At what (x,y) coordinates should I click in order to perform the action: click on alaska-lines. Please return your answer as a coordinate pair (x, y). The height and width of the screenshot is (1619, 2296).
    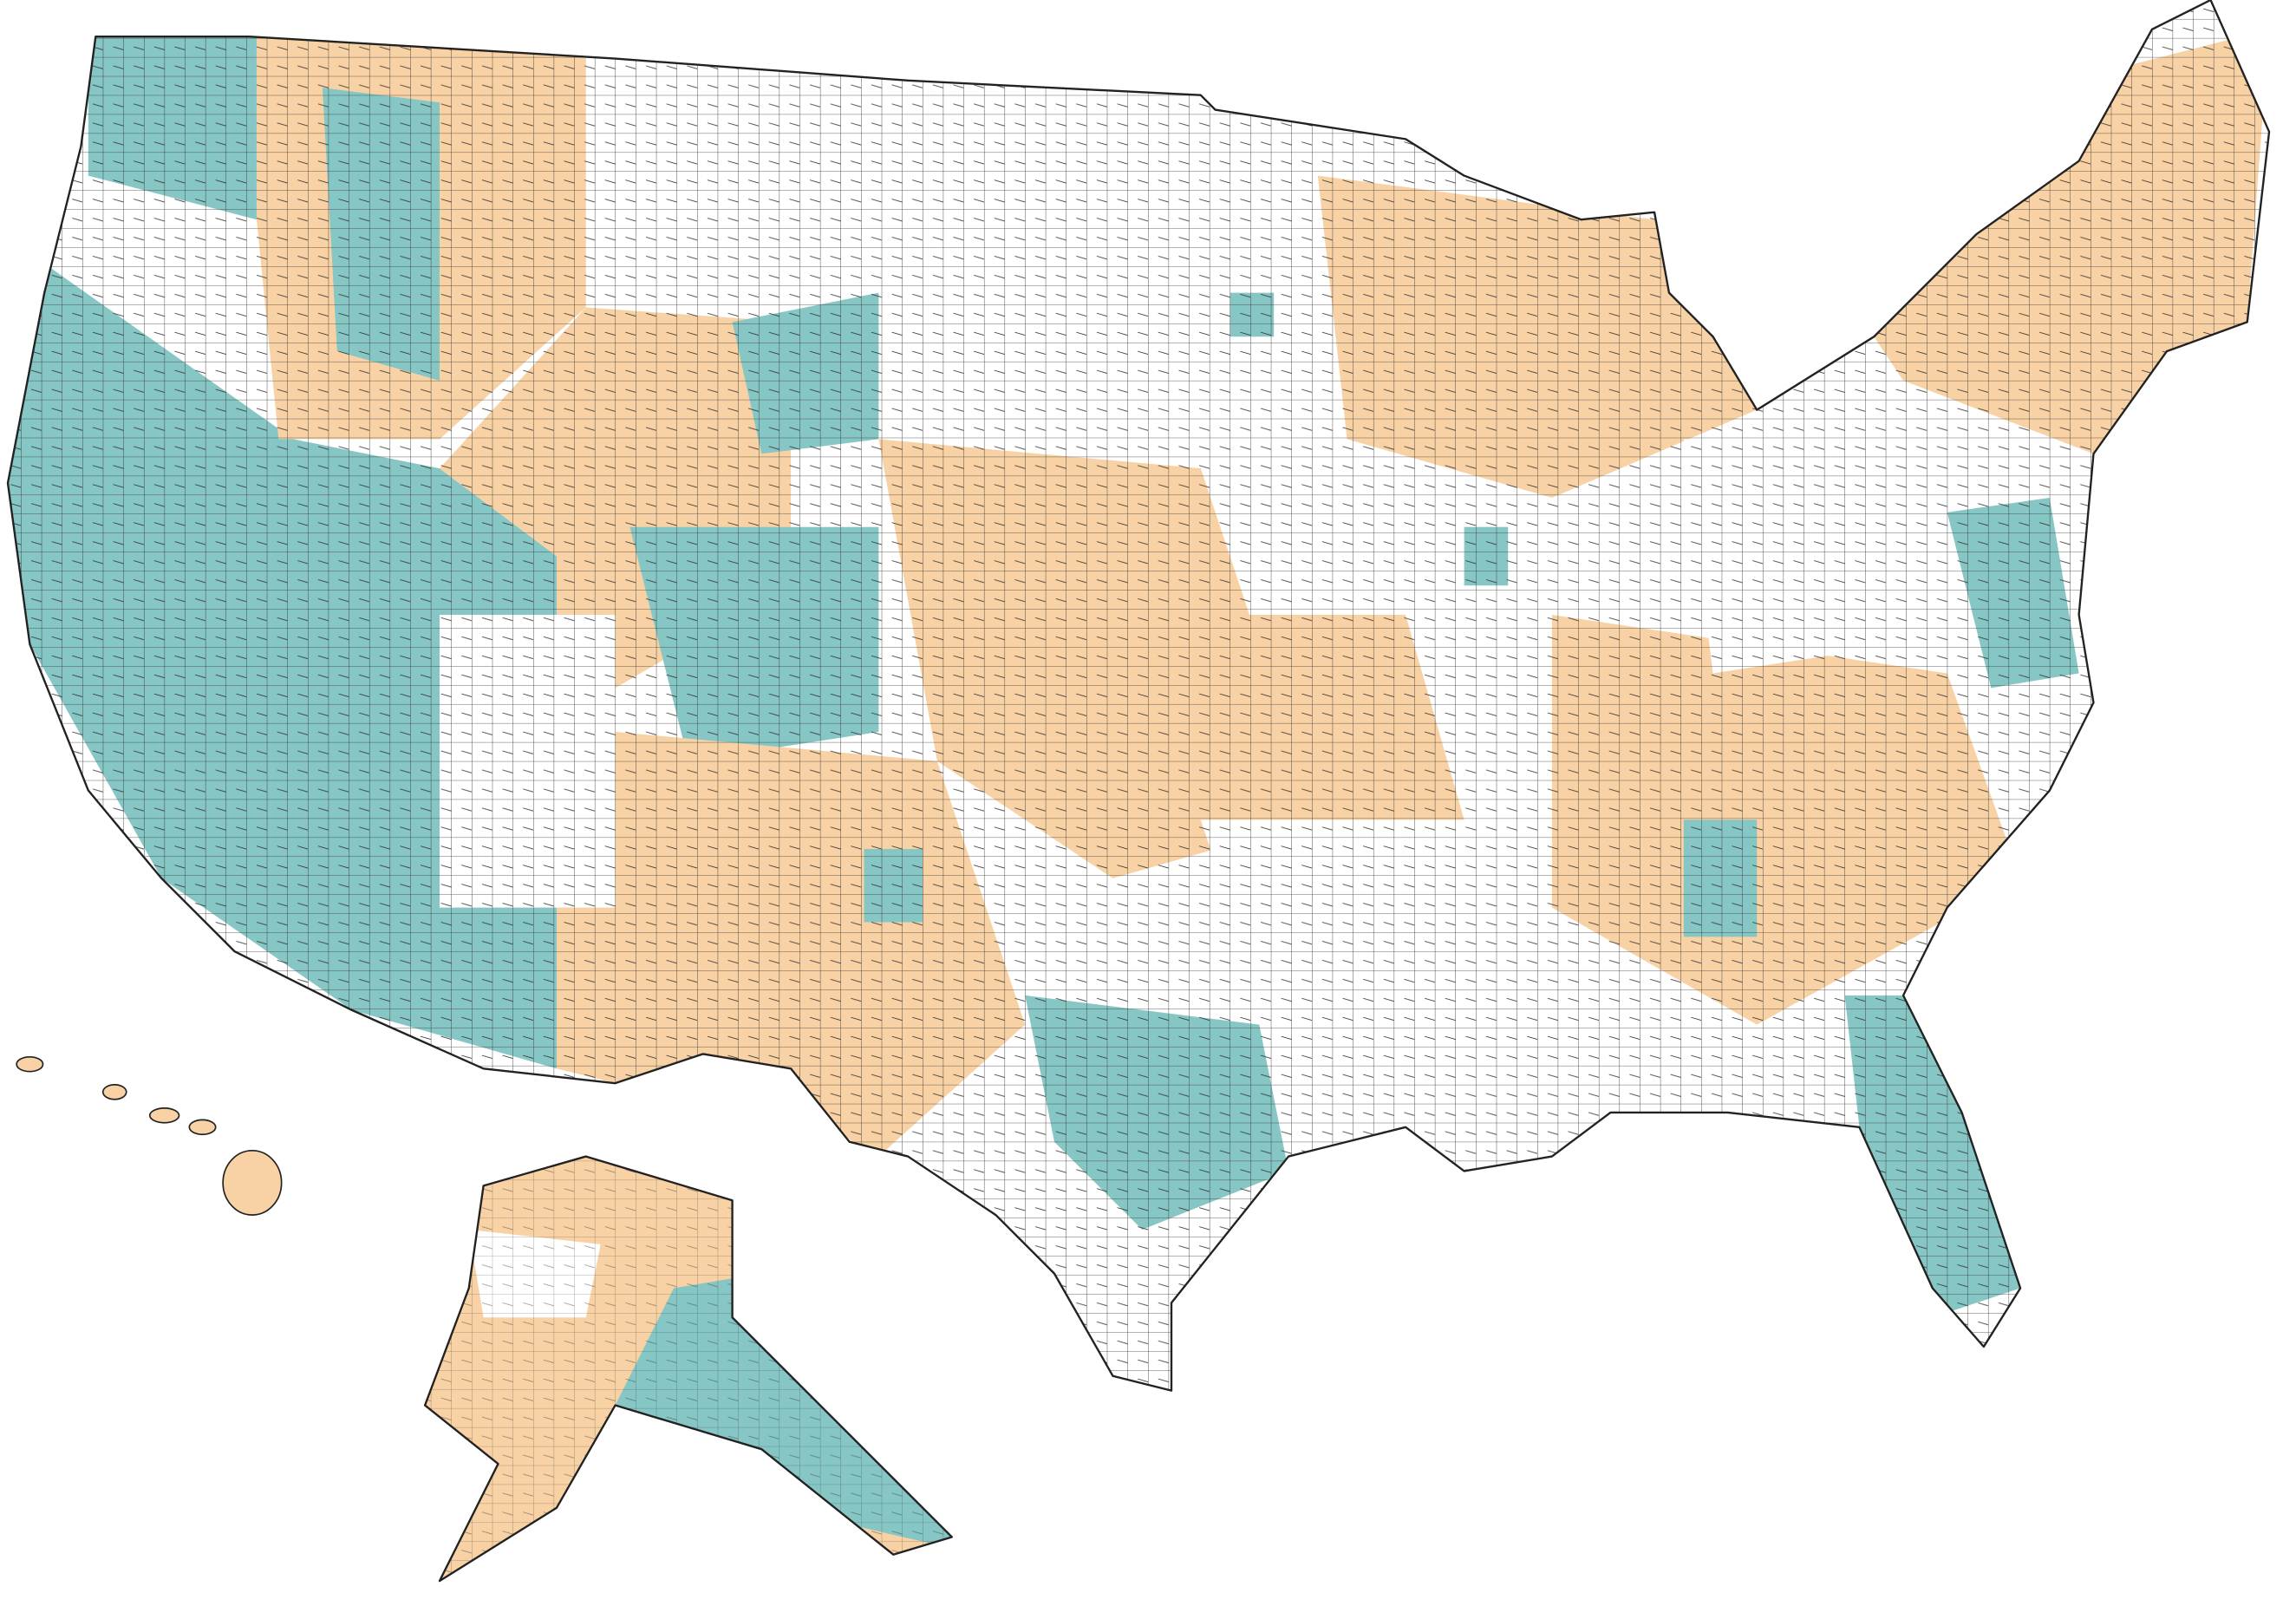
    Looking at the image, I should click on (688, 1369).